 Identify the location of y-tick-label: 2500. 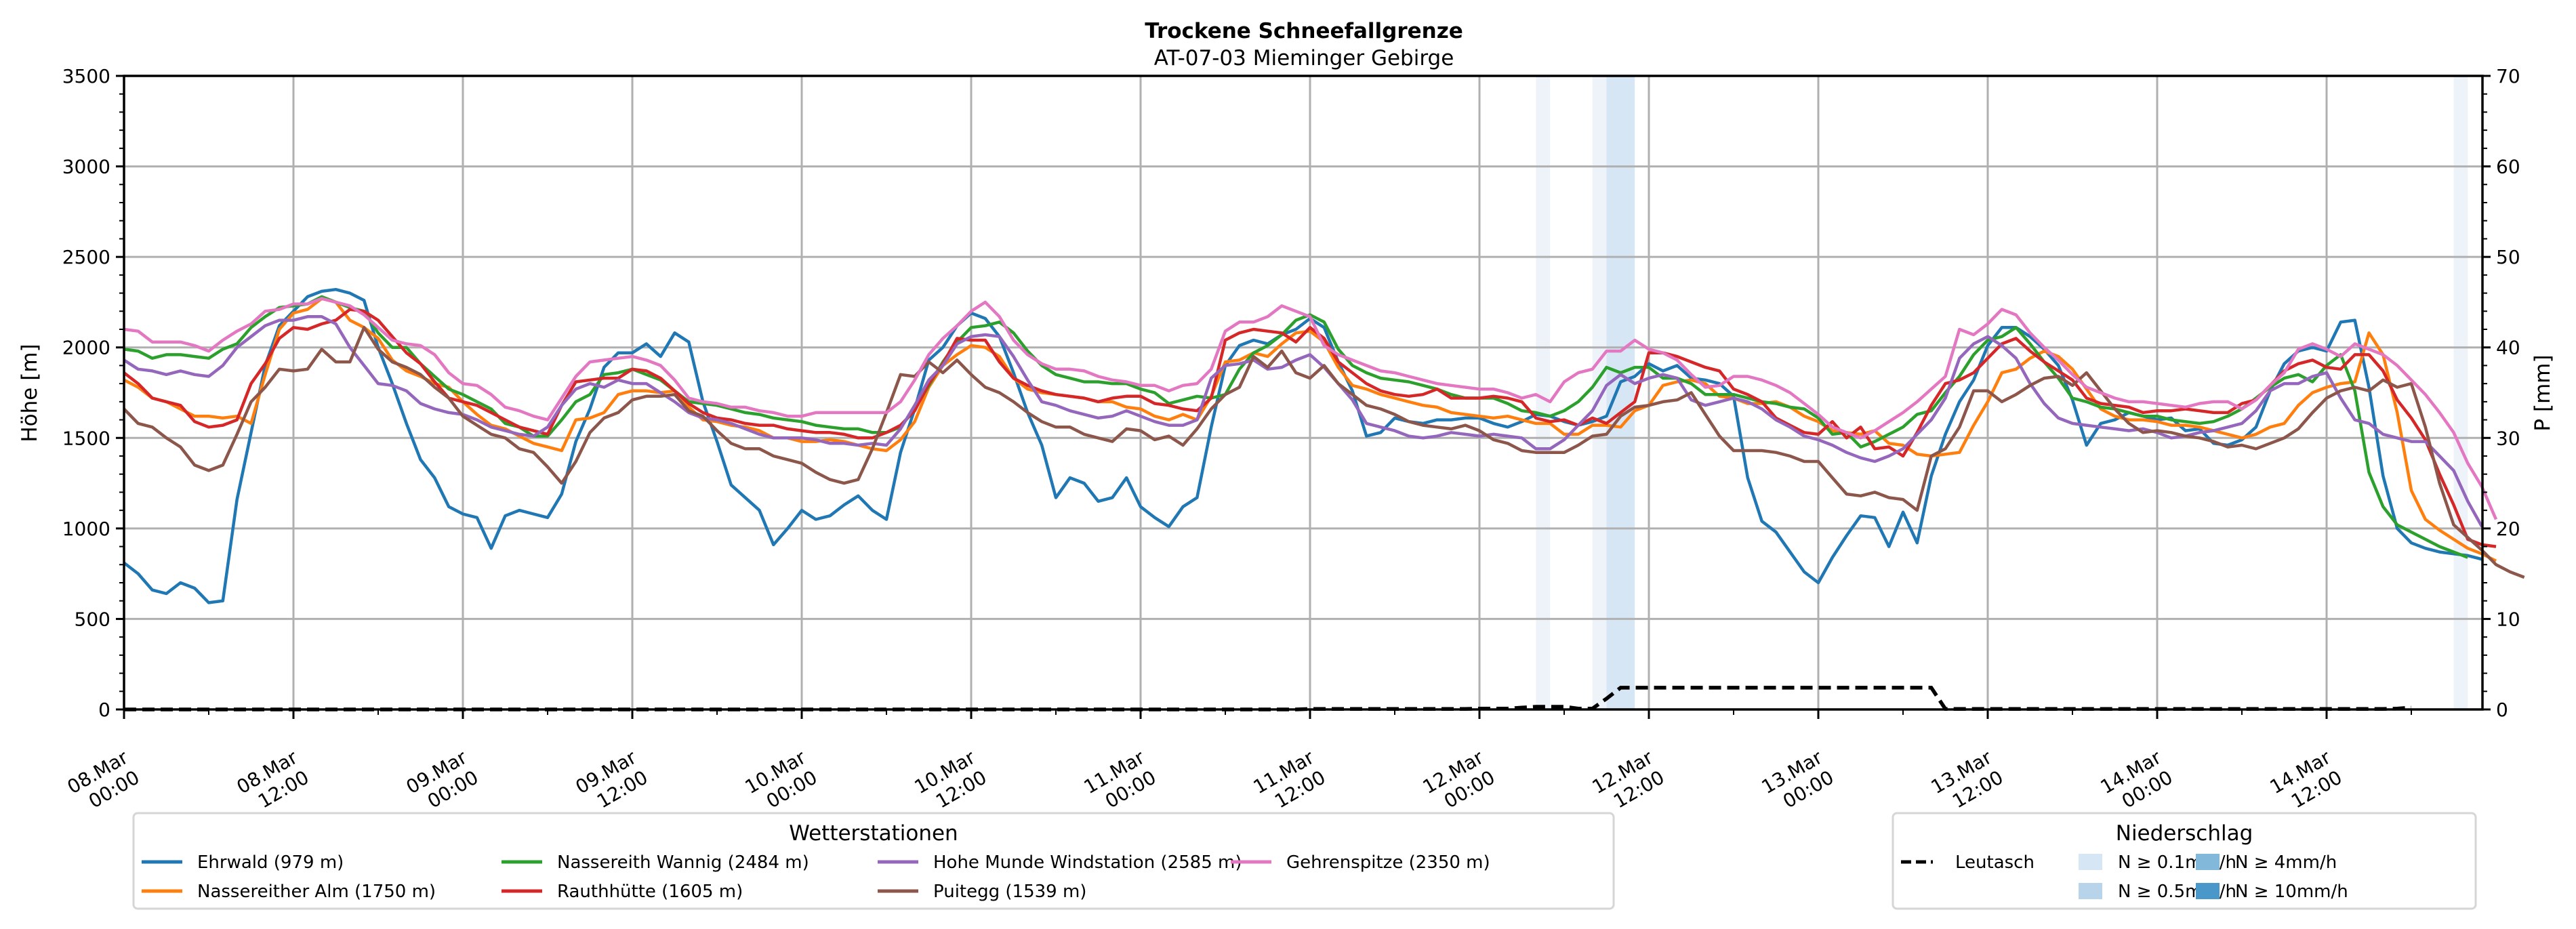
(86, 257).